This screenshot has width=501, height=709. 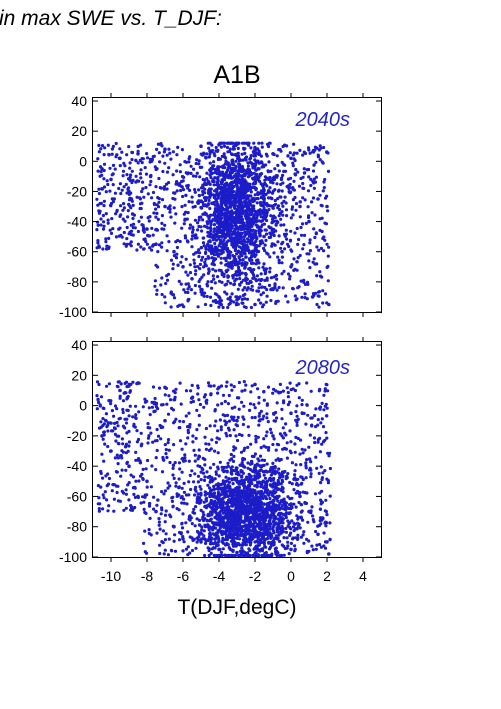 What do you see at coordinates (236, 75) in the screenshot?
I see `scenario-title: A1B` at bounding box center [236, 75].